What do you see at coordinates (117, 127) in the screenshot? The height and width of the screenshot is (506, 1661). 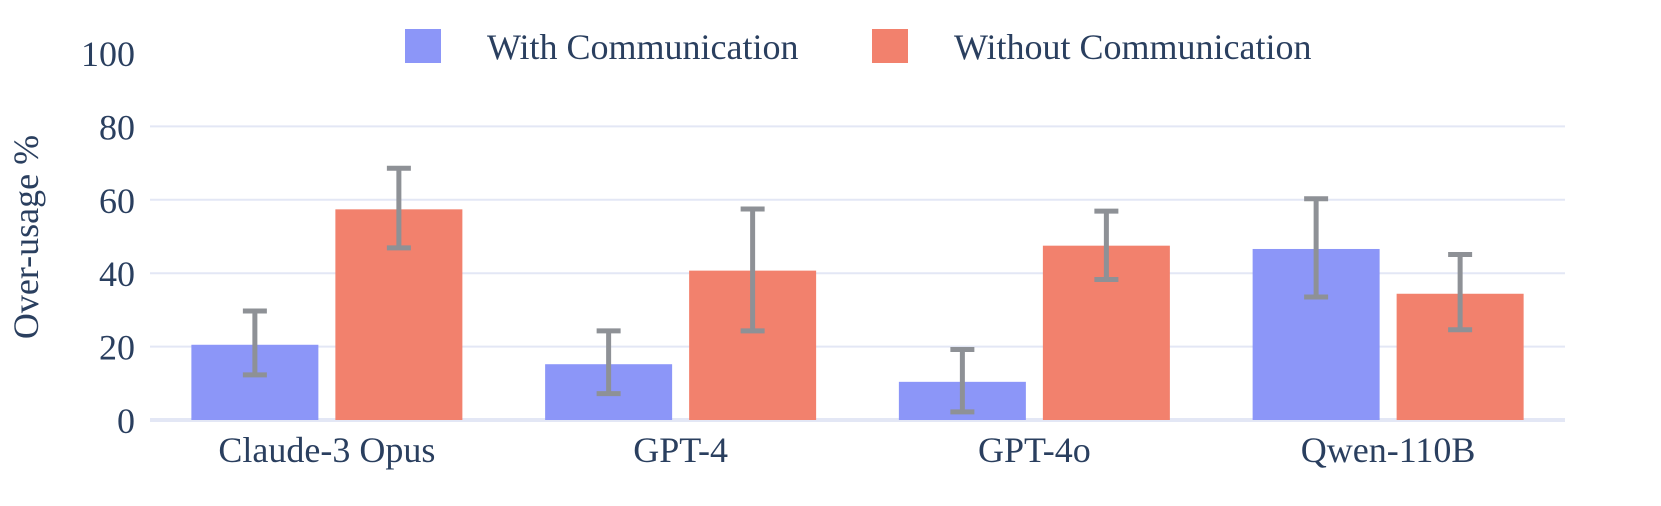 I see `y-tick-label: 80` at bounding box center [117, 127].